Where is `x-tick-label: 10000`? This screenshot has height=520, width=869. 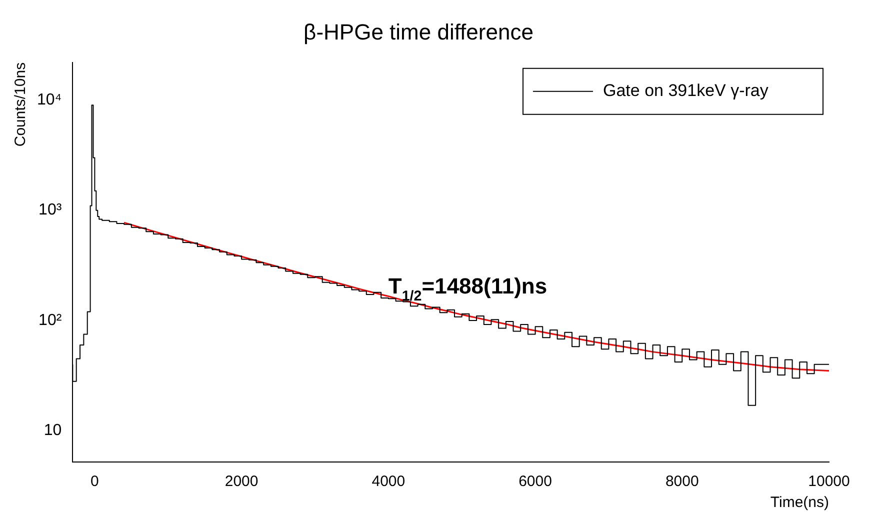
x-tick-label: 10000 is located at coordinates (829, 481).